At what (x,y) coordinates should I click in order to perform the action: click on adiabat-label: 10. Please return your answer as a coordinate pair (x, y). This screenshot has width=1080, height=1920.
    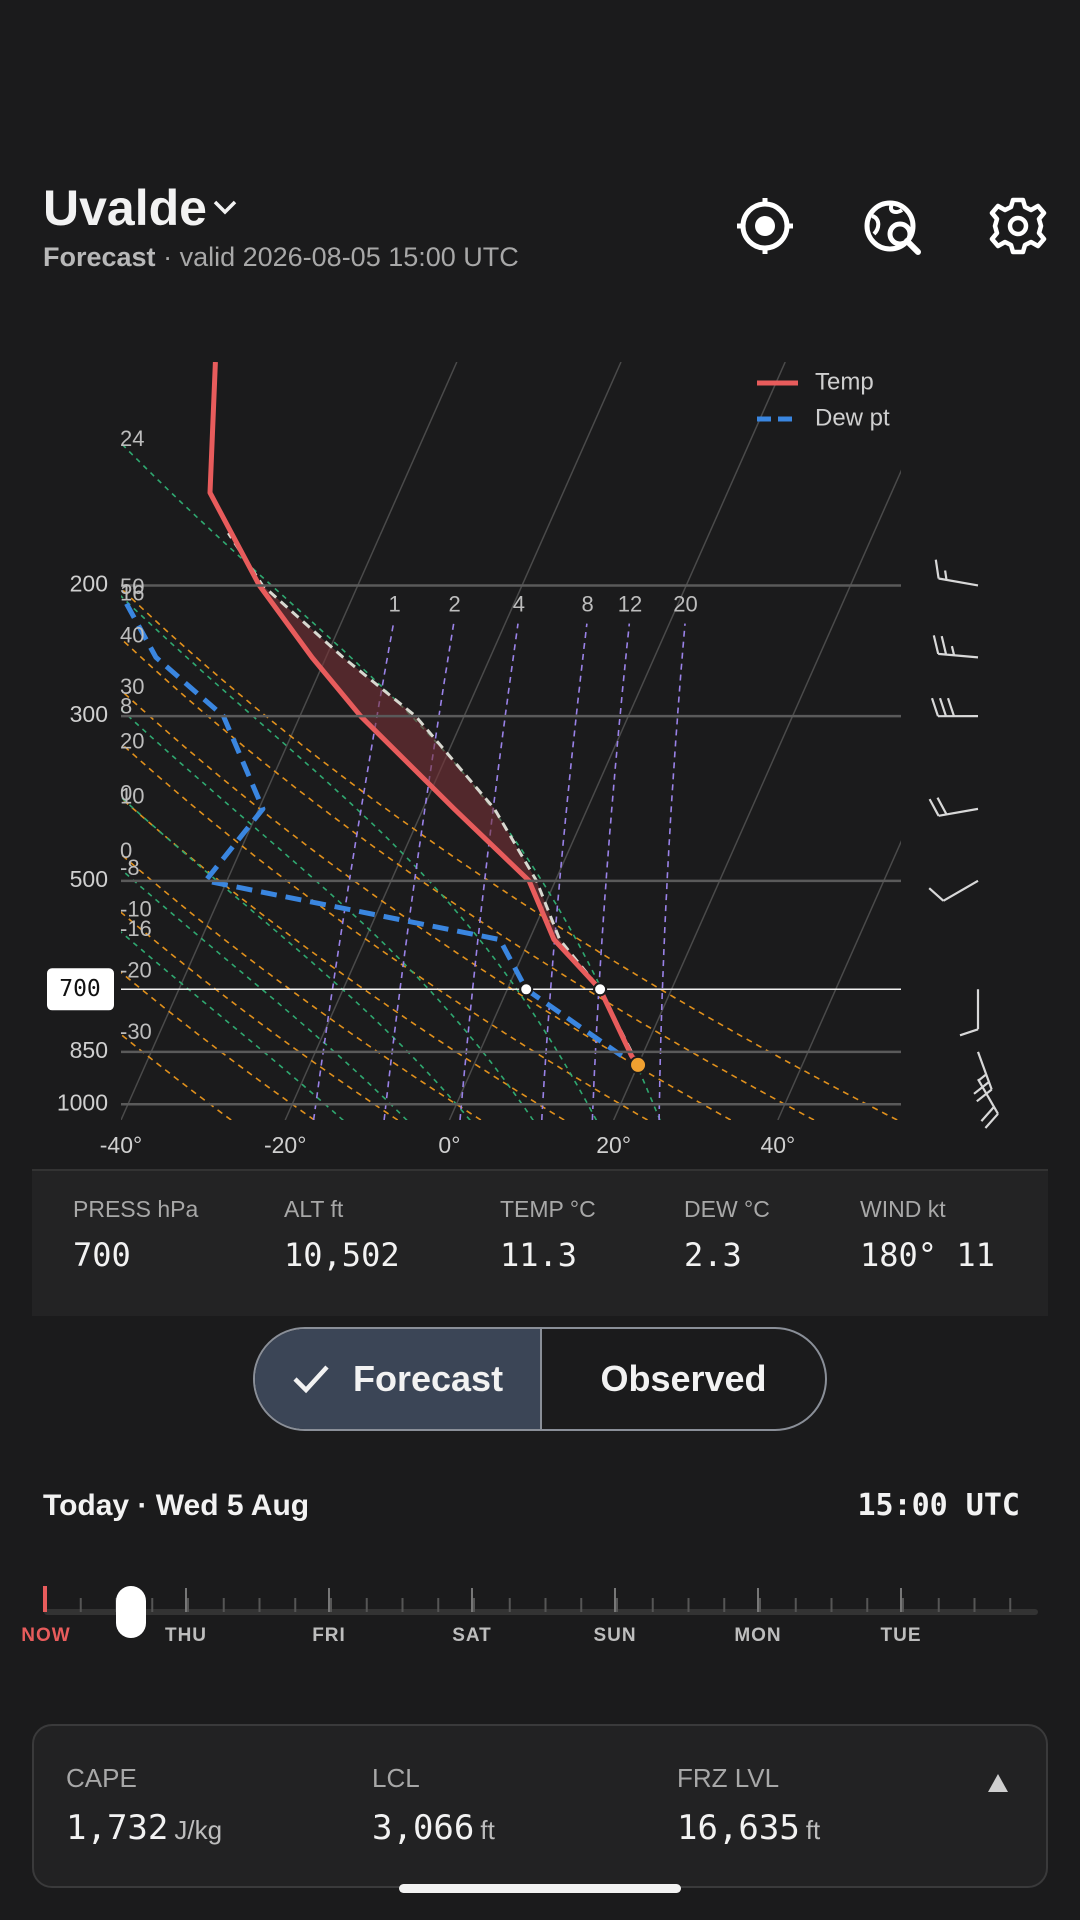
    Looking at the image, I should click on (132, 795).